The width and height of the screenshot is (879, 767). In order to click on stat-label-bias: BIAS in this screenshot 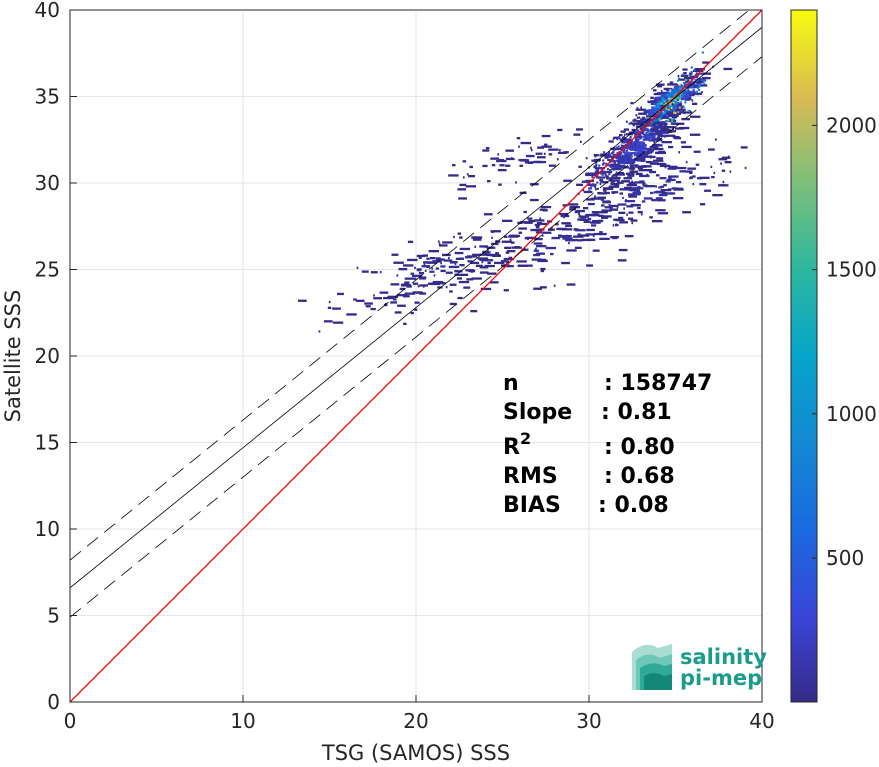, I will do `click(532, 505)`.